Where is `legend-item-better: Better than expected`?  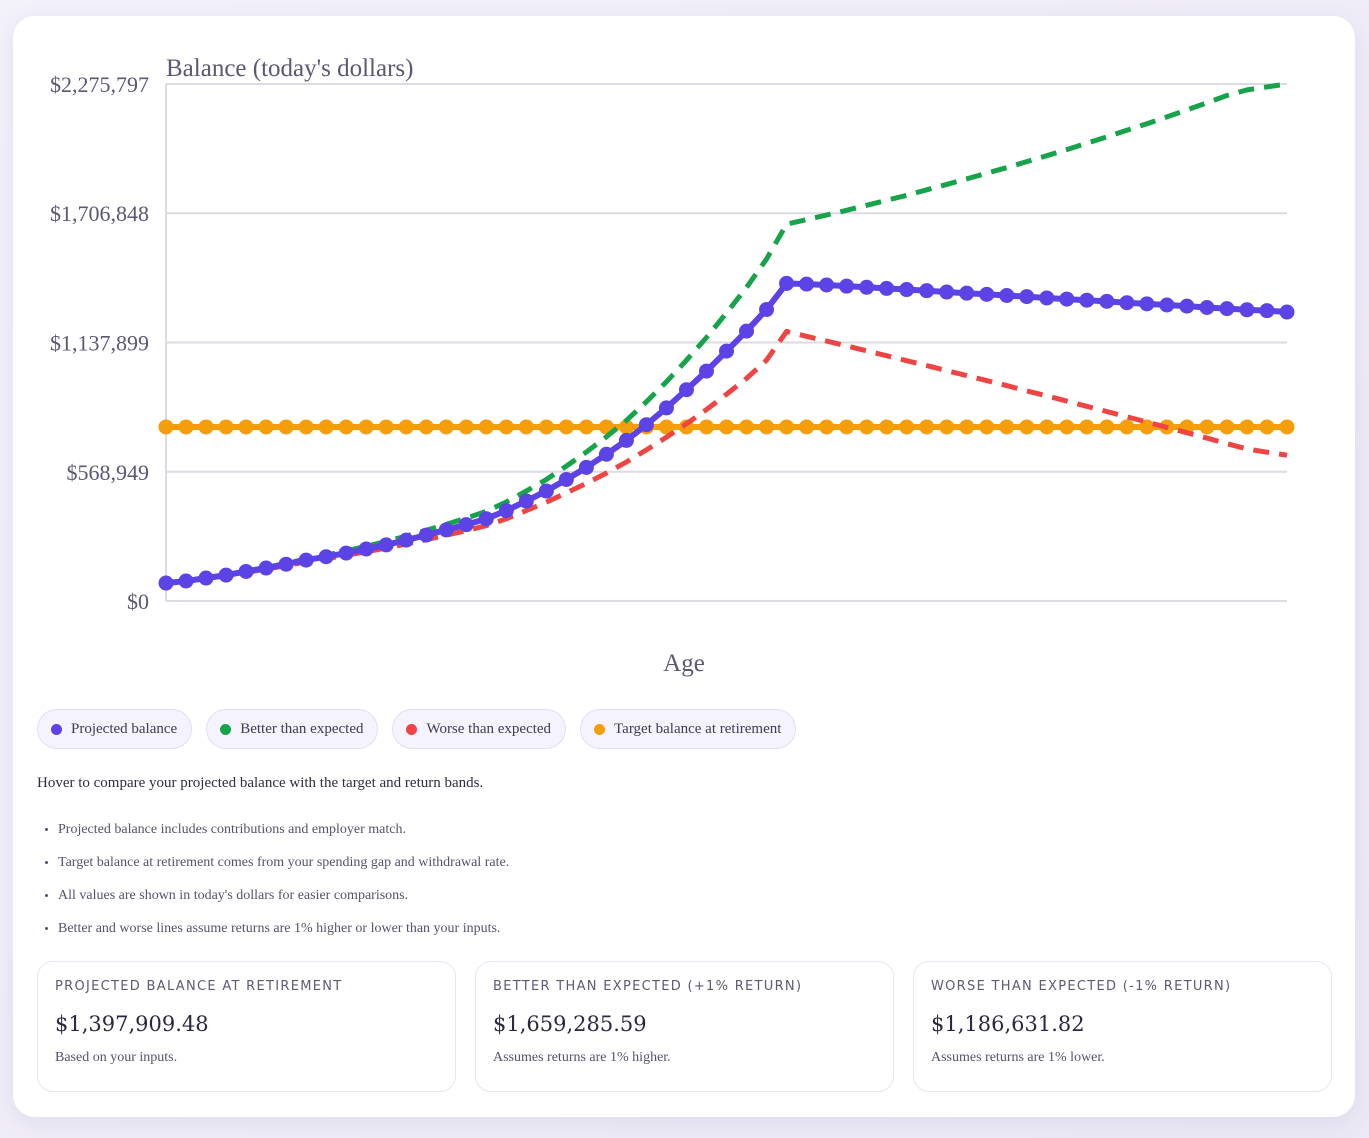 legend-item-better: Better than expected is located at coordinates (292, 729).